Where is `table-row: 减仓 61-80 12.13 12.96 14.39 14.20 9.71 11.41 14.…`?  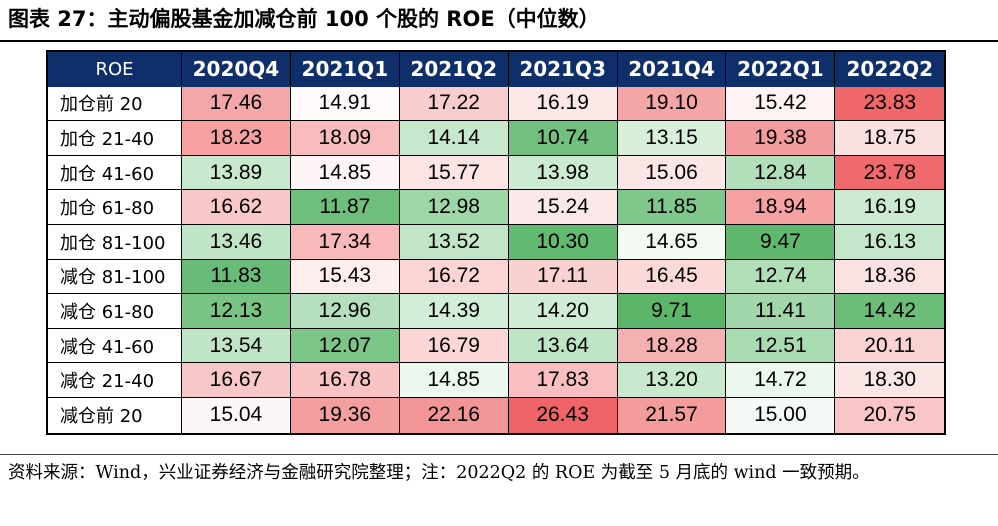 table-row: 减仓 61-80 12.13 12.96 14.39 14.20 9.71 11.41 14.… is located at coordinates (496, 311).